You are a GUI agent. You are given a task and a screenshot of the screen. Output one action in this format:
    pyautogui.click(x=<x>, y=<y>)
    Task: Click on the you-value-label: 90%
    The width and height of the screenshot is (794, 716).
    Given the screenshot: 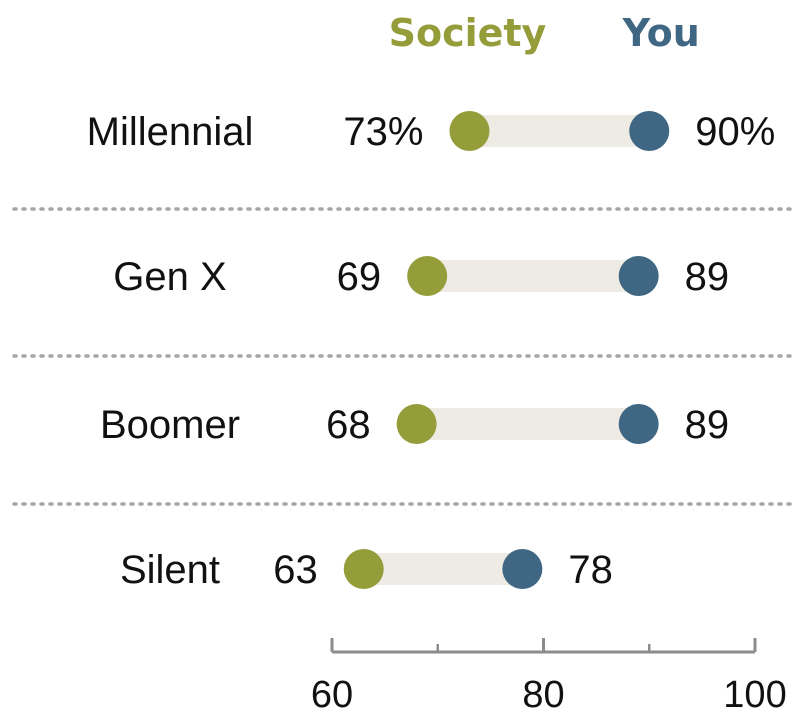 What is the action you would take?
    pyautogui.click(x=735, y=132)
    